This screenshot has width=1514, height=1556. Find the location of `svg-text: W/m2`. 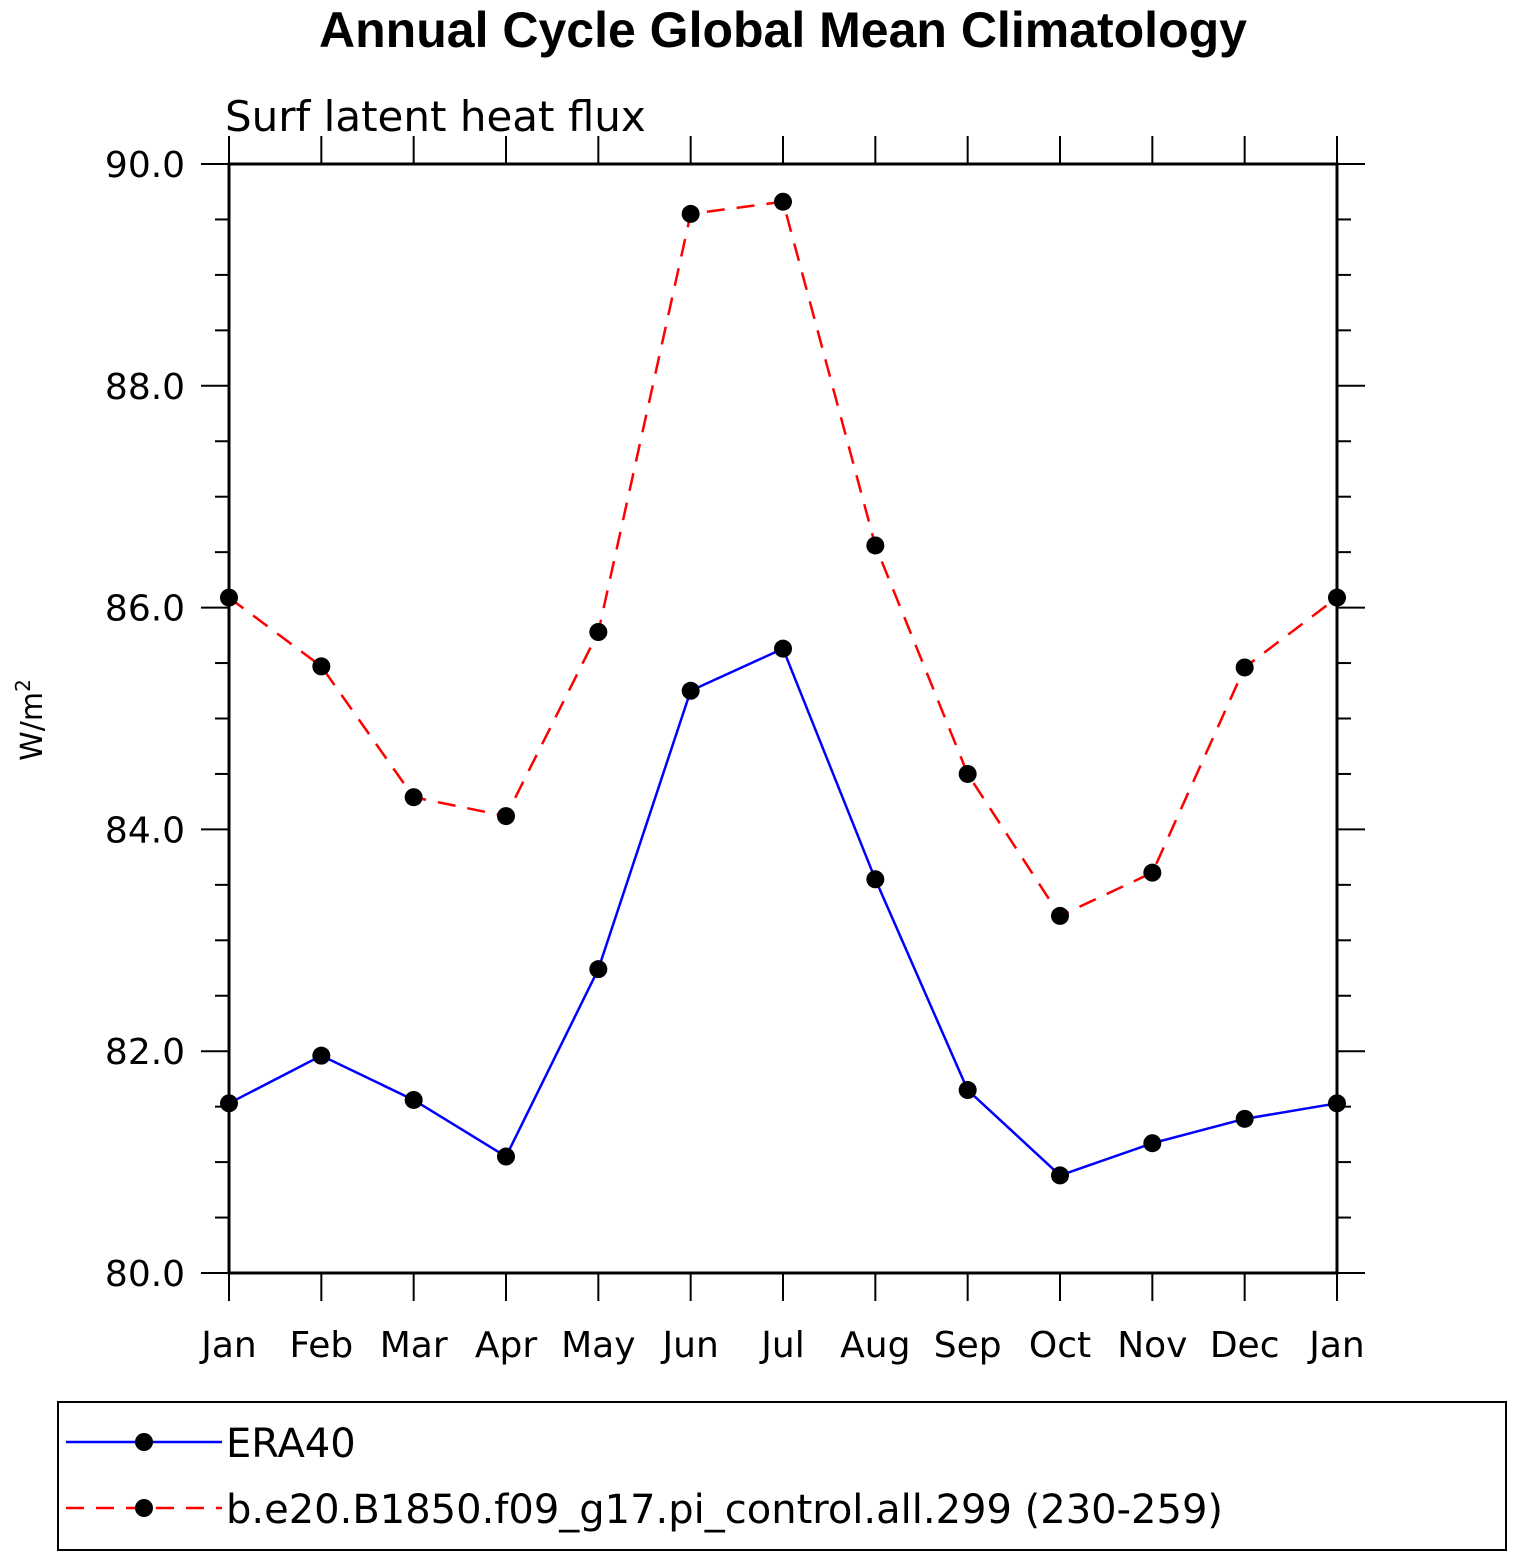

svg-text: W/m2 is located at coordinates (30, 720).